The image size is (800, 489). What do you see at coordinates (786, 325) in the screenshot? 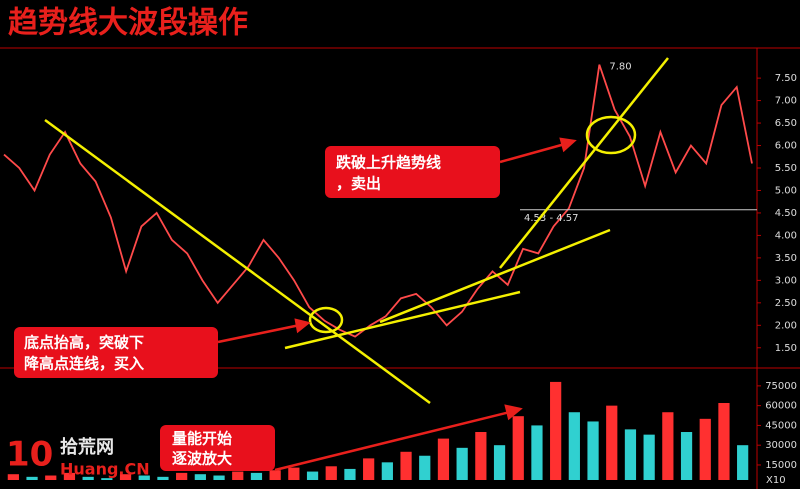
I see `y-tick-label: 2.00` at bounding box center [786, 325].